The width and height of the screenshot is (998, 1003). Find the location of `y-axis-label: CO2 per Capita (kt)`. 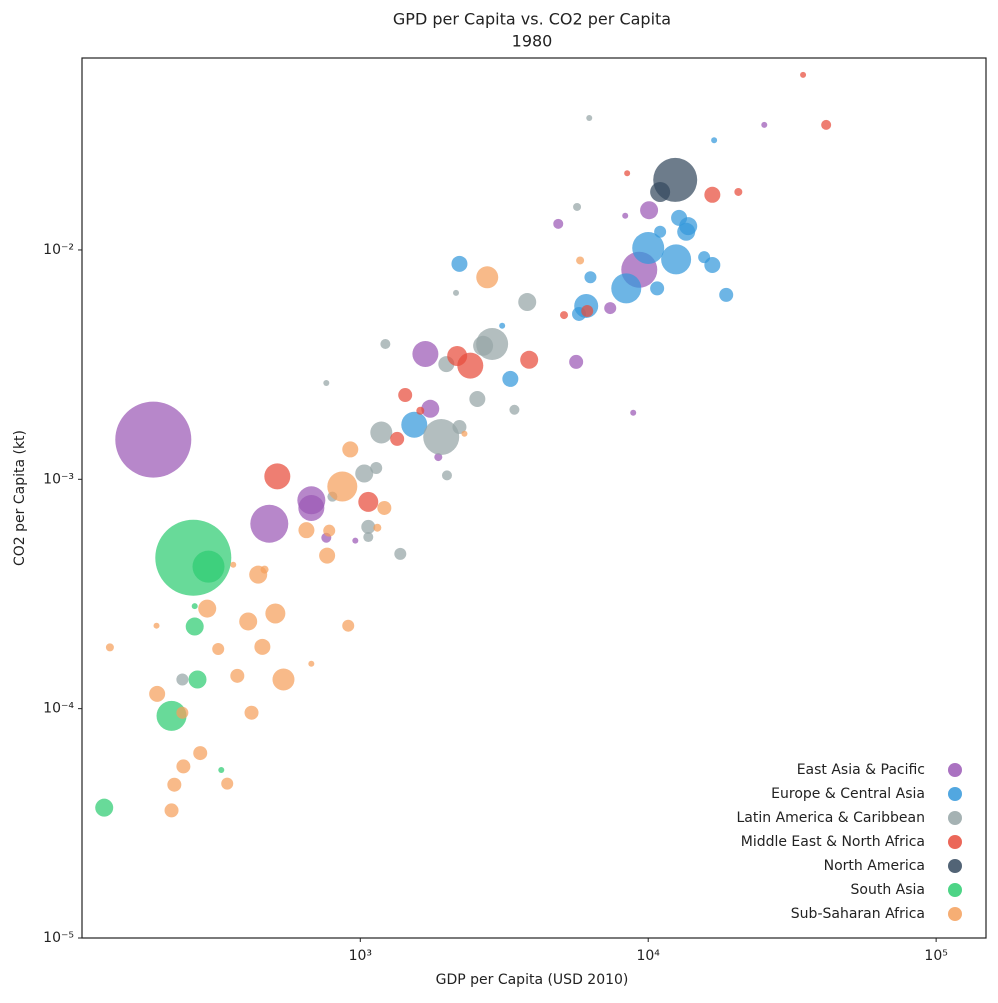

y-axis-label: CO2 per Capita (kt) is located at coordinates (20, 498).